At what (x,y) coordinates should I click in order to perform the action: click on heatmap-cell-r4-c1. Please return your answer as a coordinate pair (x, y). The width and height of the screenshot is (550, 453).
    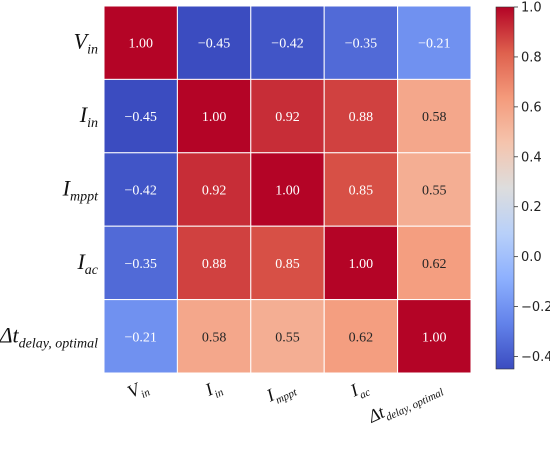
    Looking at the image, I should click on (214, 336).